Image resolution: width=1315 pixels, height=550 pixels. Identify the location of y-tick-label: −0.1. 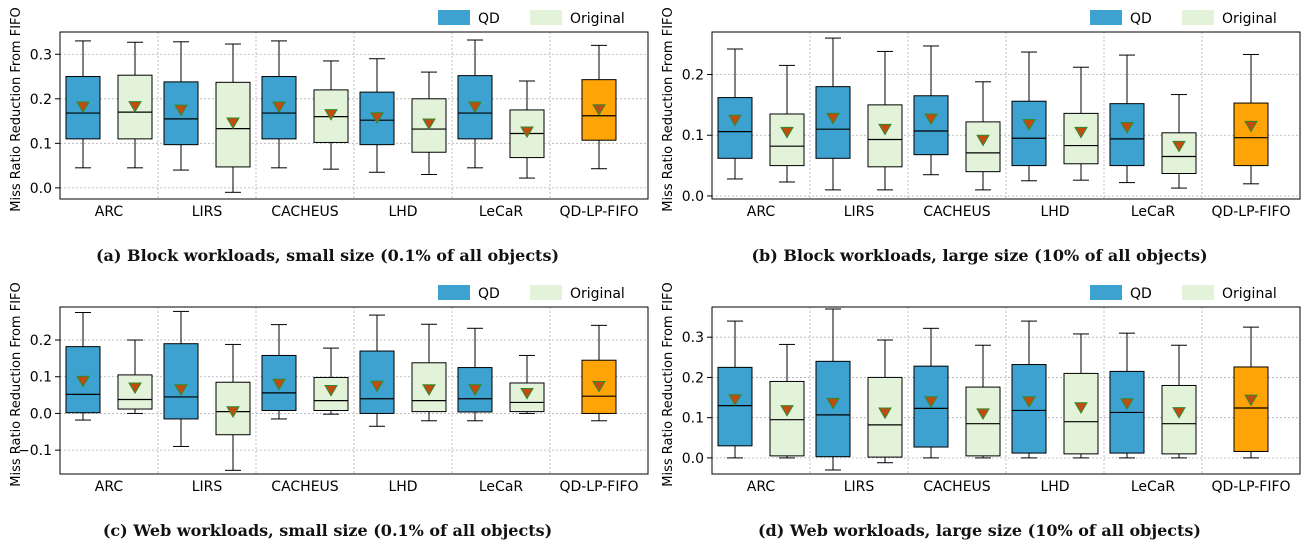
(35, 451).